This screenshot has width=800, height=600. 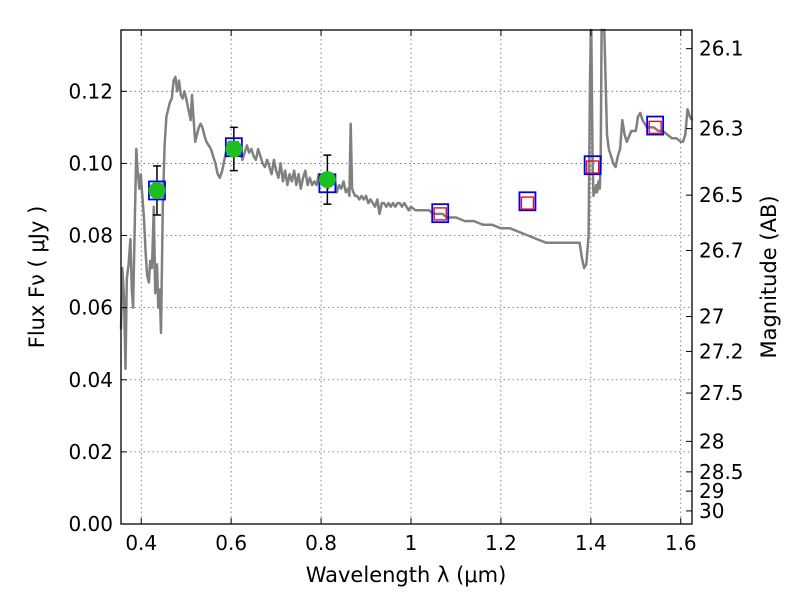 What do you see at coordinates (90, 236) in the screenshot?
I see `y-tick-label: 0.08` at bounding box center [90, 236].